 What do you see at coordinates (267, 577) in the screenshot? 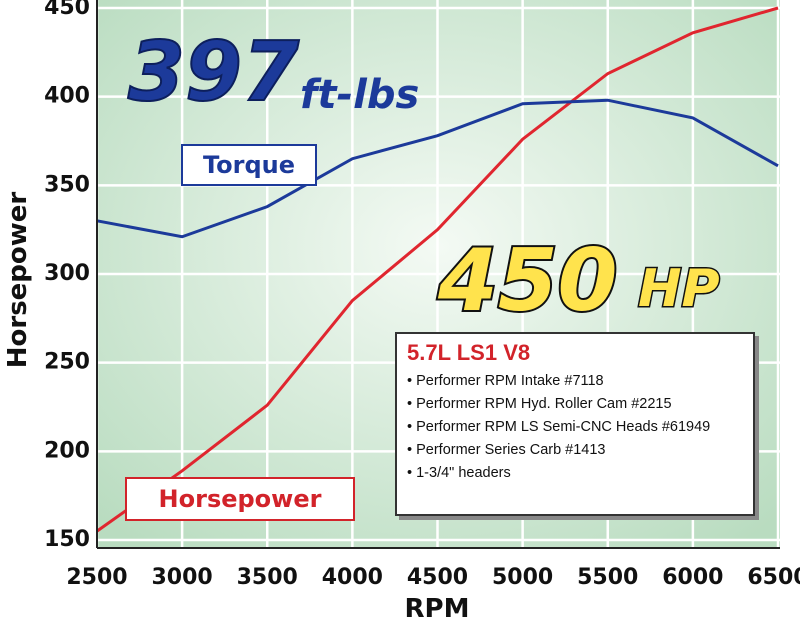
I see `x-tick-label: 3500` at bounding box center [267, 577].